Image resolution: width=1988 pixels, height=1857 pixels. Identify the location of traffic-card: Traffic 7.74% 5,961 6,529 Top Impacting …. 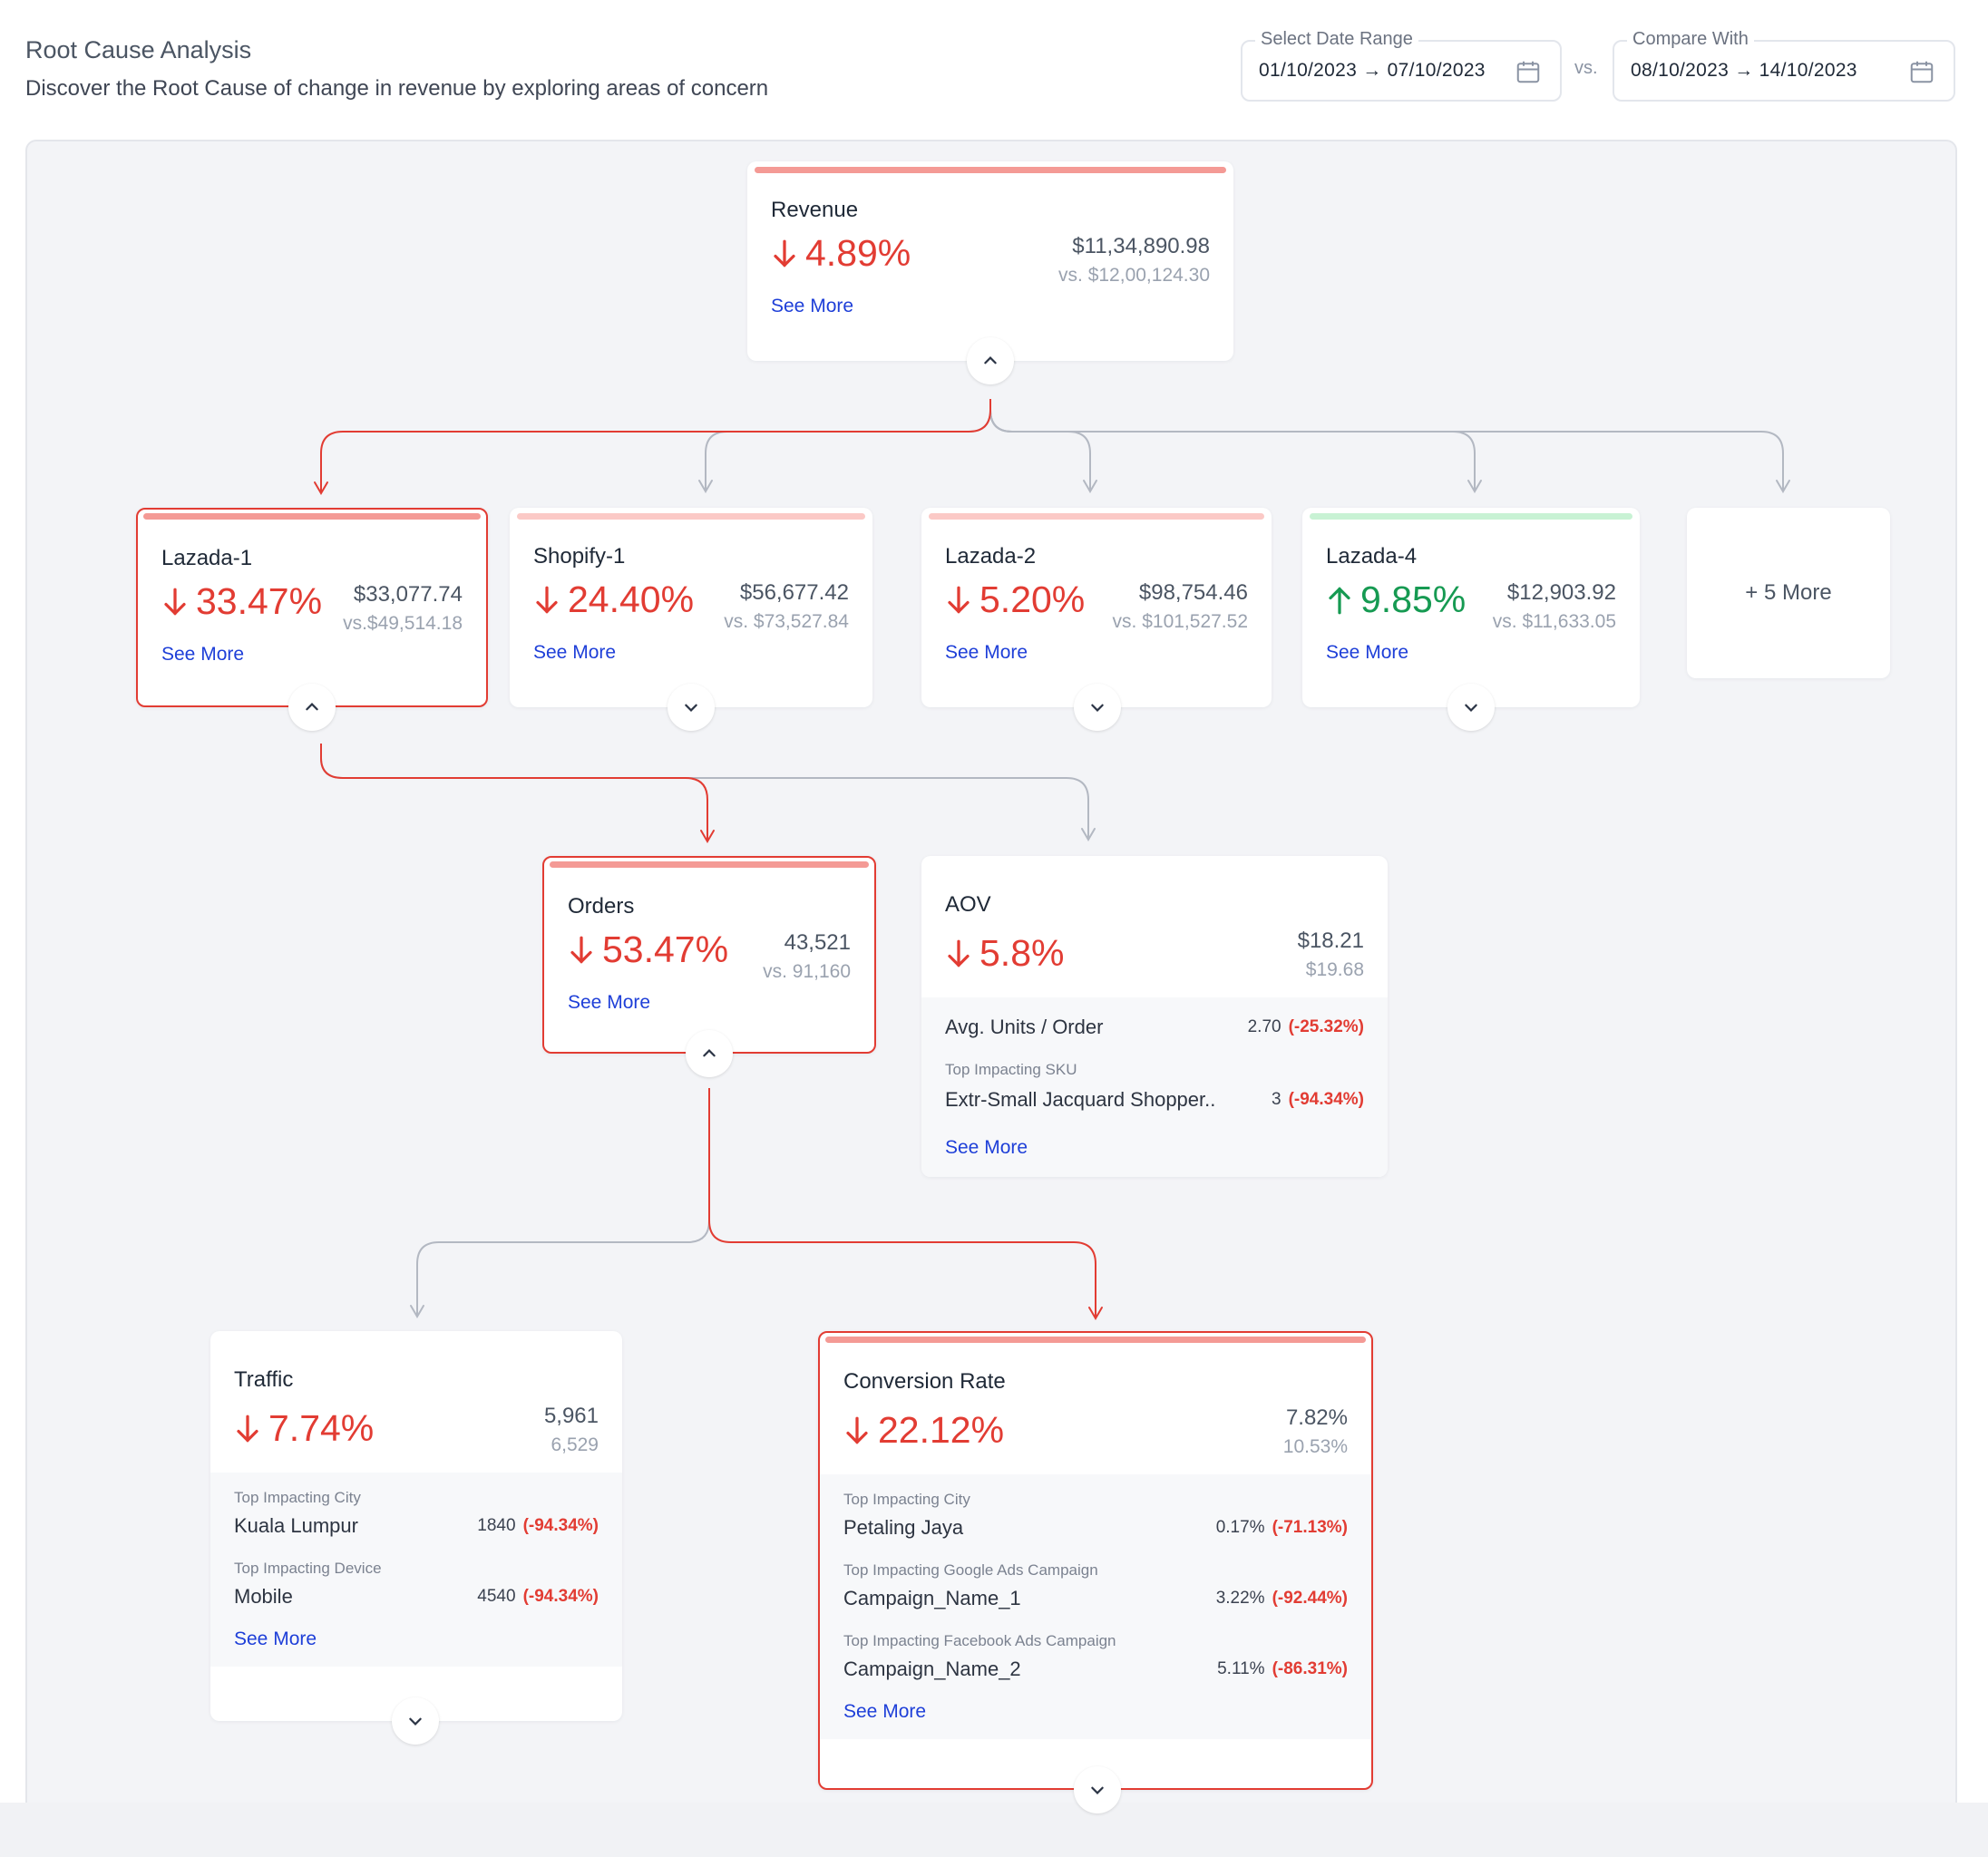
(416, 1526).